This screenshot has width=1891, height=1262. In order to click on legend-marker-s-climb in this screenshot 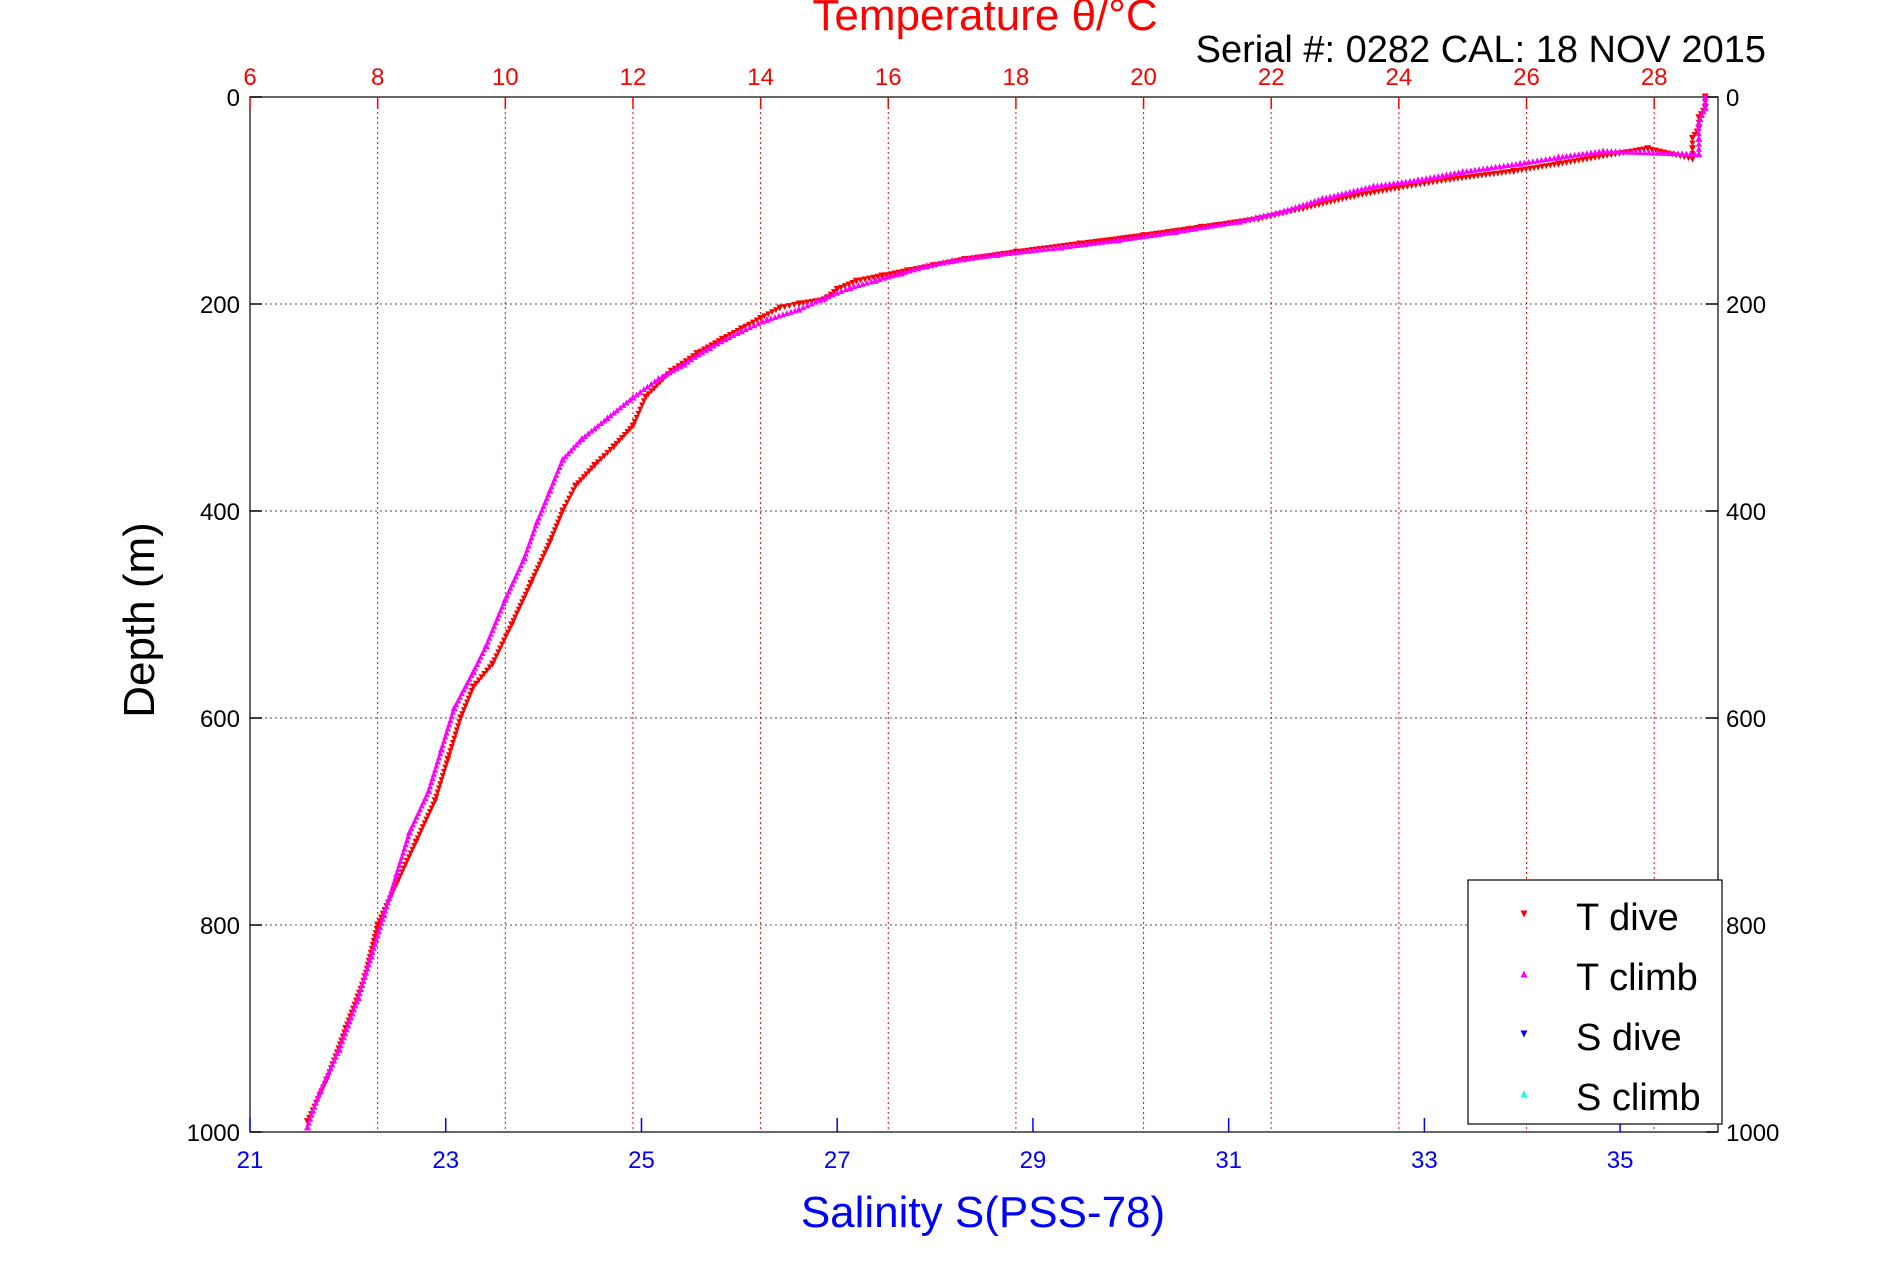, I will do `click(1524, 1094)`.